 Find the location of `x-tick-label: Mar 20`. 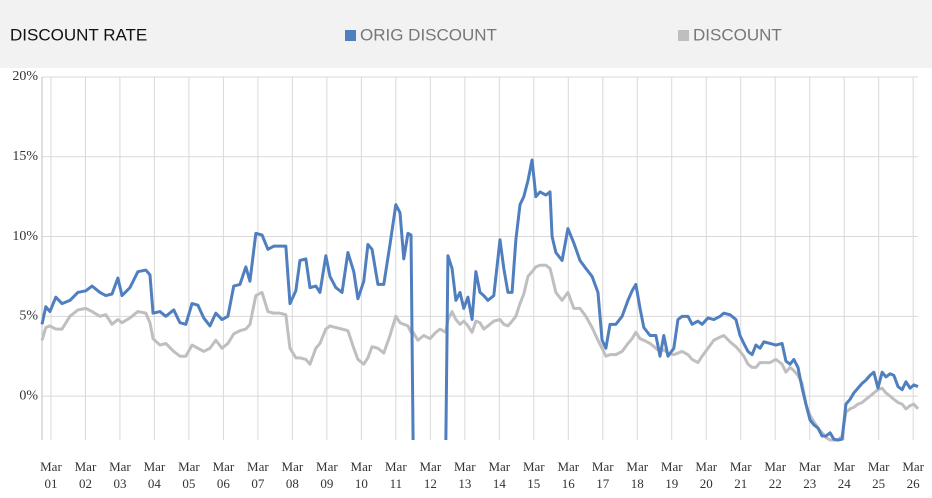

x-tick-label: Mar 20 is located at coordinates (706, 475).